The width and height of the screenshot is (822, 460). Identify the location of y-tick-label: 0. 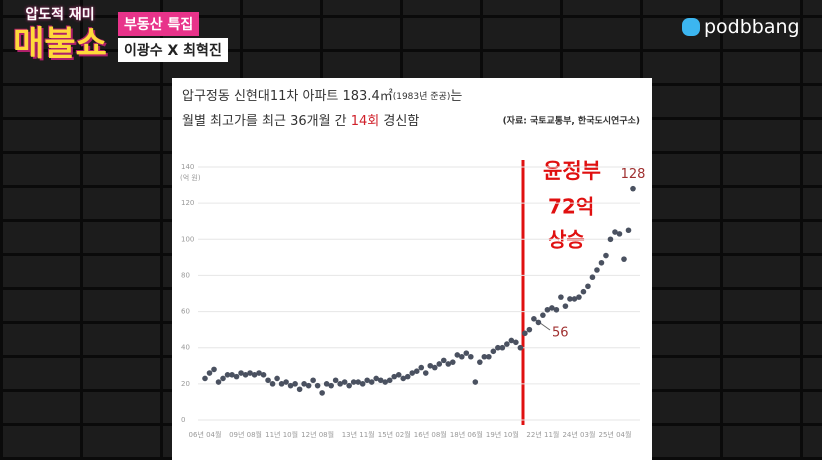
(183, 420).